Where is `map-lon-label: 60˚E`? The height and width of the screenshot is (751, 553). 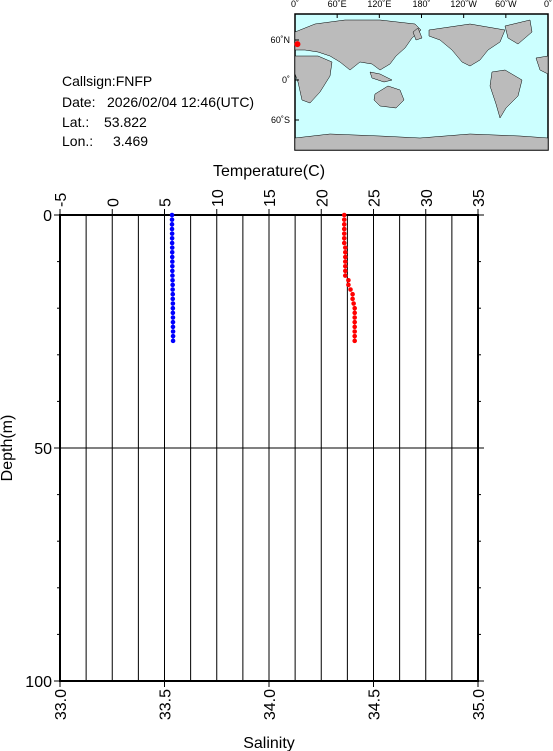
map-lon-label: 60˚E is located at coordinates (337, 4).